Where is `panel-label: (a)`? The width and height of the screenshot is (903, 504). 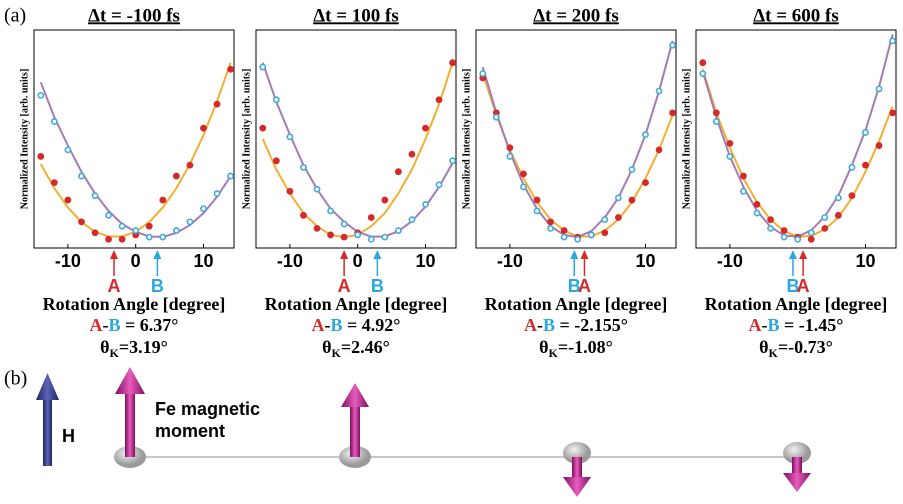
panel-label: (a) is located at coordinates (15, 16).